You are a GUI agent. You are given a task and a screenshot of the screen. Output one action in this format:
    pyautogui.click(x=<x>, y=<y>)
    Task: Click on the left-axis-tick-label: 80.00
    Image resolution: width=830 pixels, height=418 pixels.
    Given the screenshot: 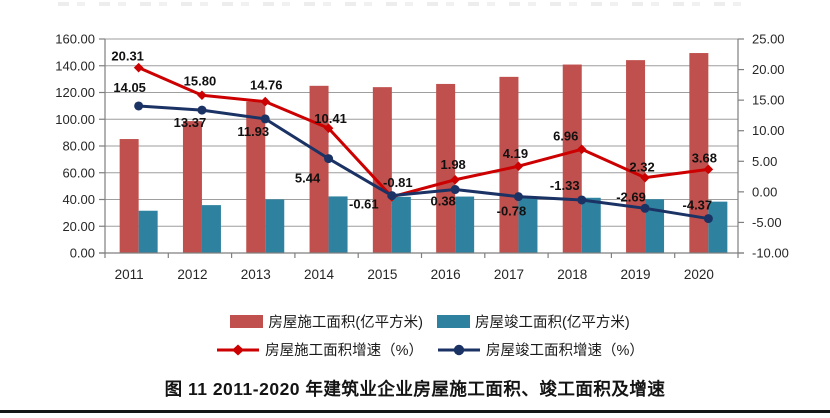 What is the action you would take?
    pyautogui.click(x=78, y=146)
    